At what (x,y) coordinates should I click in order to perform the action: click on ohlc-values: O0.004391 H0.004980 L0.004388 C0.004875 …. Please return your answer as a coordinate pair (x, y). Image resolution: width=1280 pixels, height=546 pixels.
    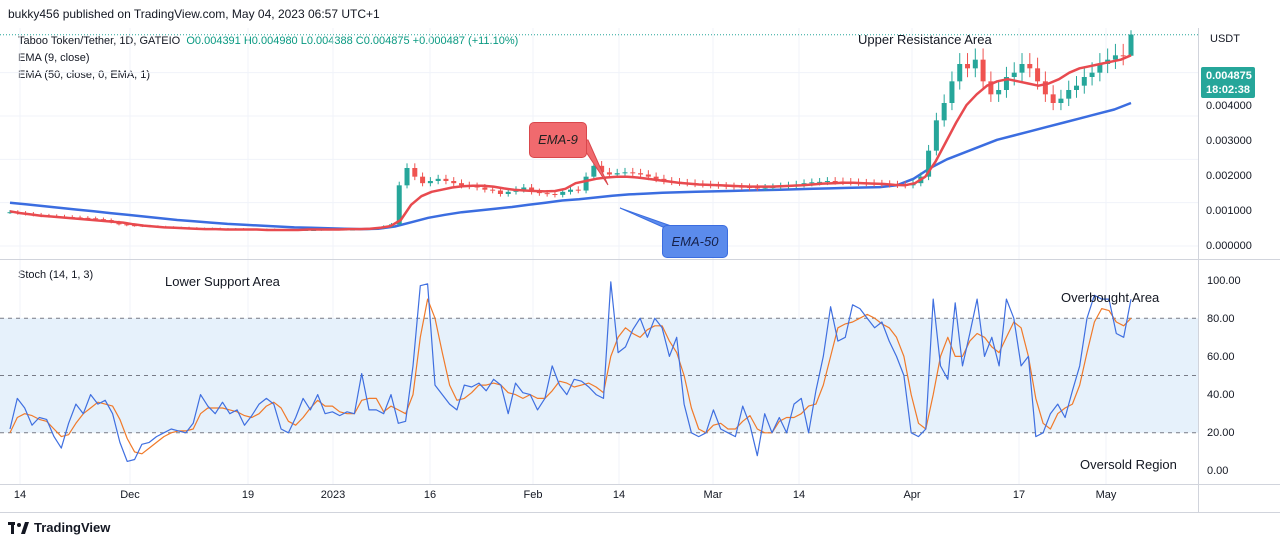
    Looking at the image, I should click on (352, 41).